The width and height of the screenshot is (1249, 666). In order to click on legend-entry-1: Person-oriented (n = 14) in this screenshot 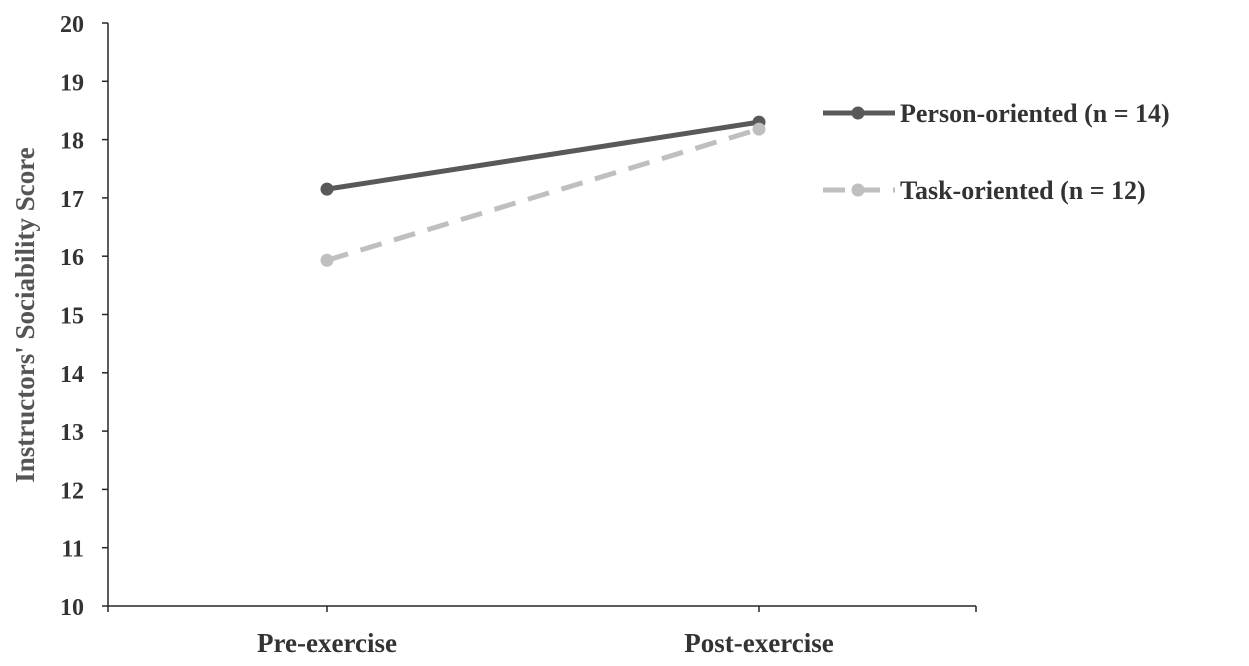, I will do `click(996, 113)`.